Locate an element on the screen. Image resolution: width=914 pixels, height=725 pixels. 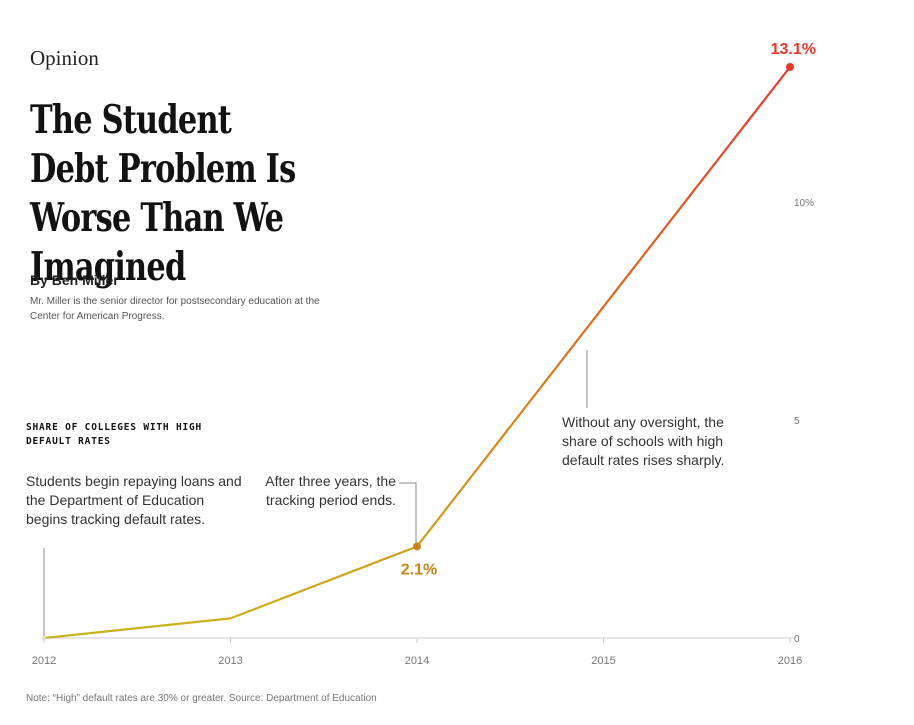
x-tick-label-2014: 2014 is located at coordinates (417, 661).